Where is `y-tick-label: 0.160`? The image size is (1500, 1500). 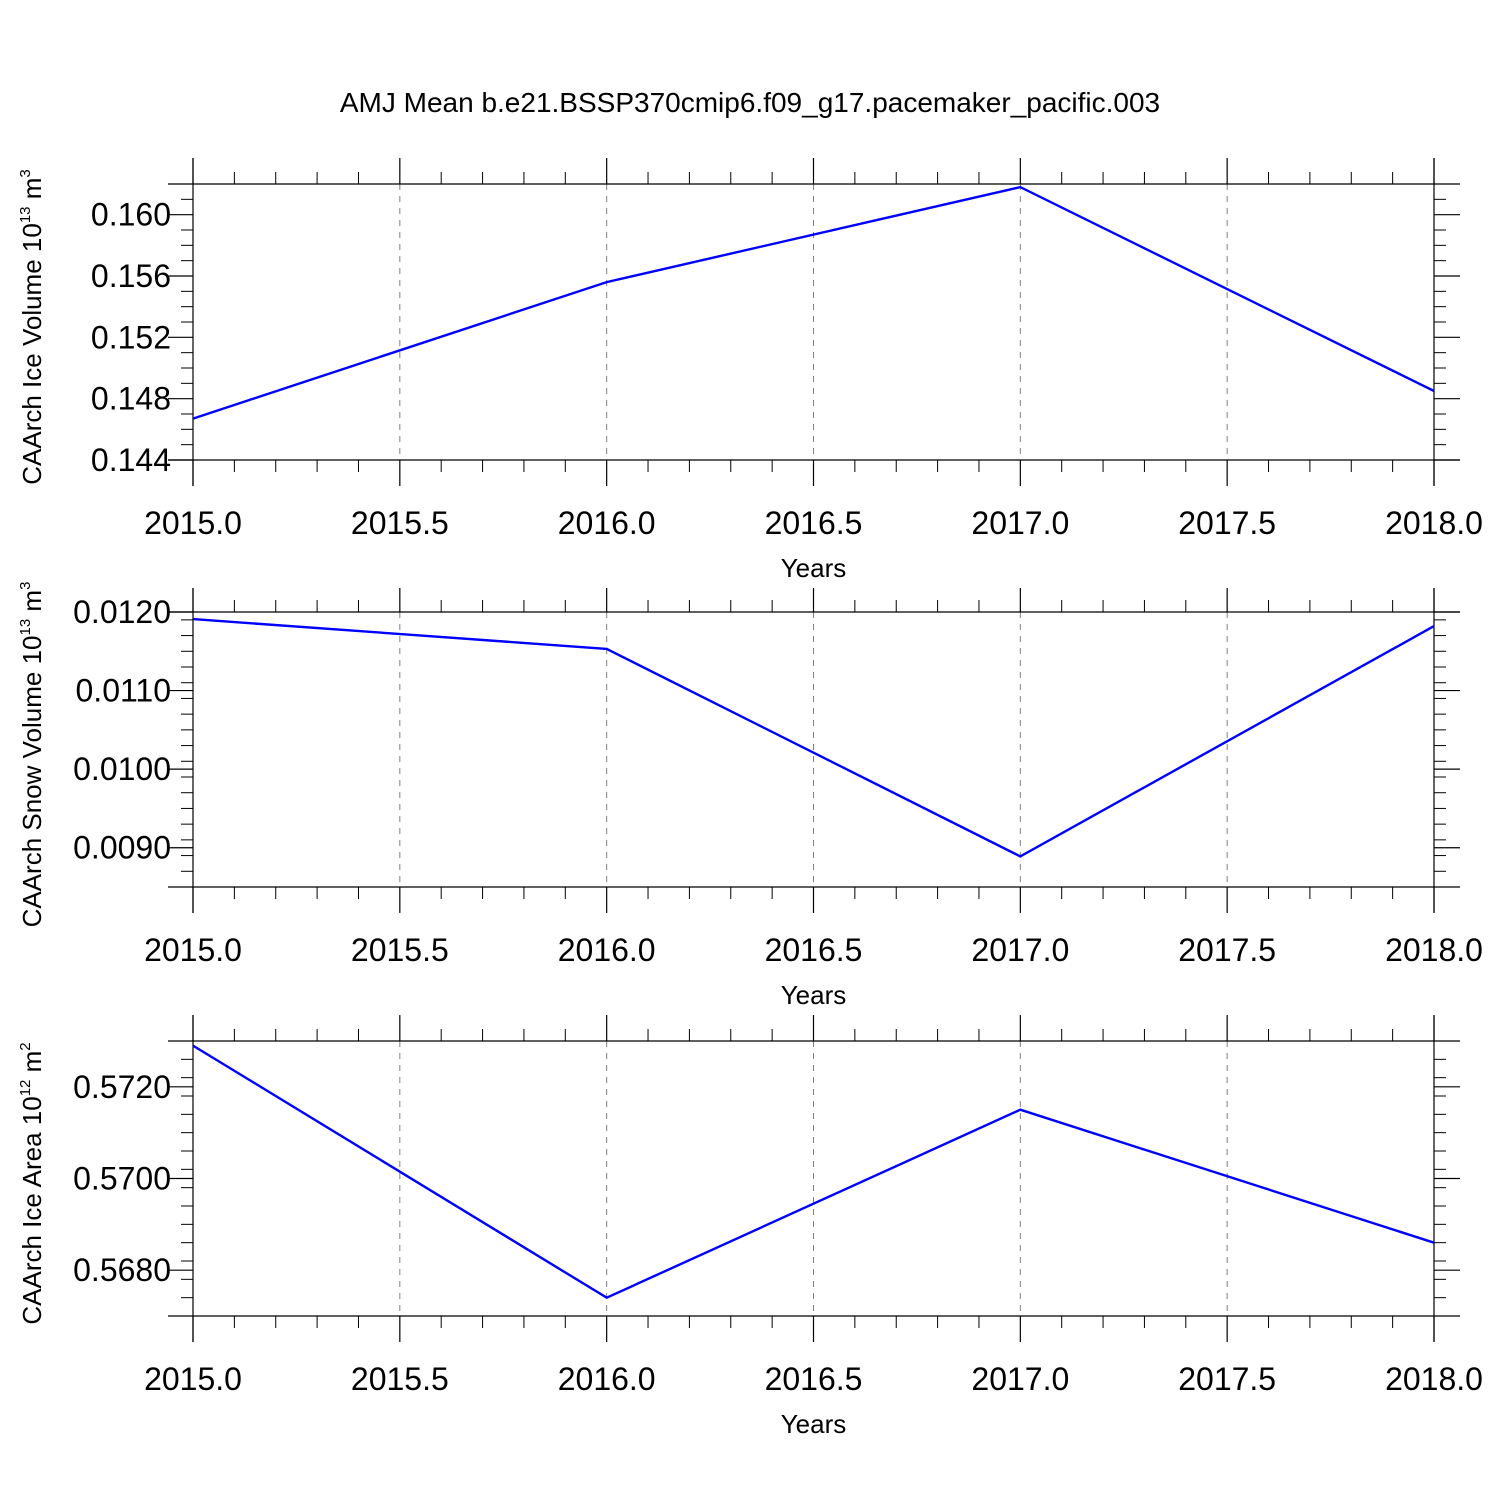 y-tick-label: 0.160 is located at coordinates (131, 215).